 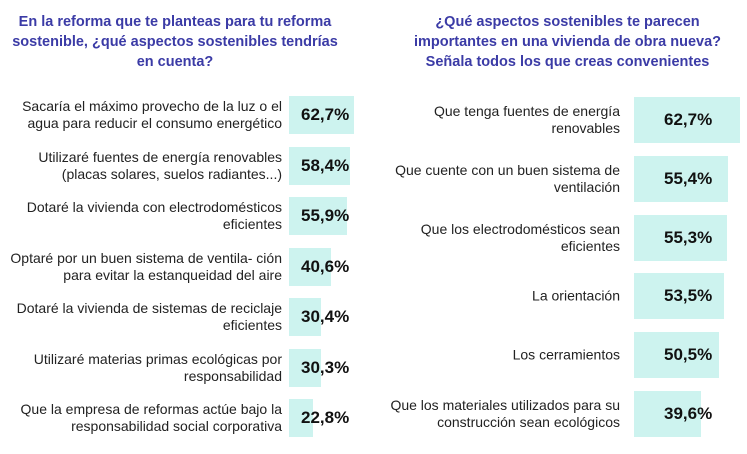 What do you see at coordinates (688, 178) in the screenshot?
I see `value-label: 55,4%` at bounding box center [688, 178].